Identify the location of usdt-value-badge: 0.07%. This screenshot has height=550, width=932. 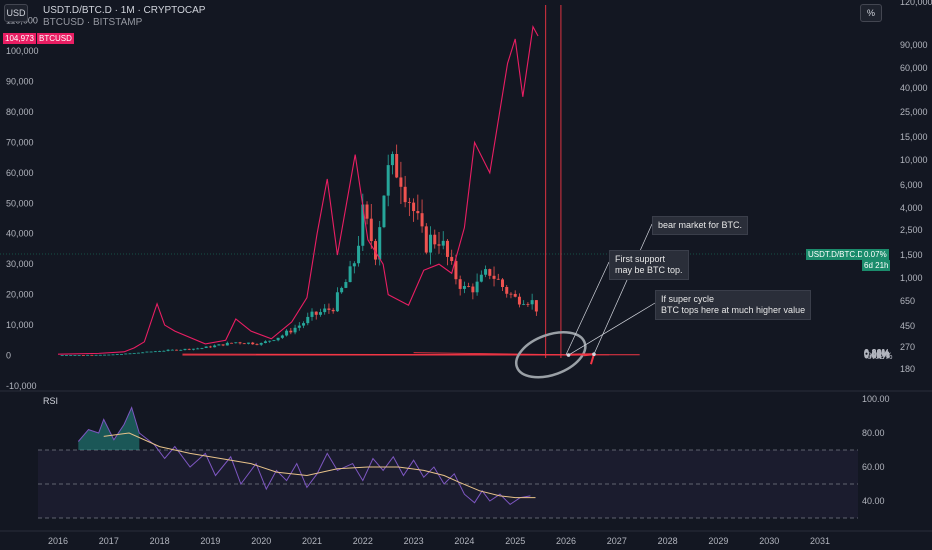
(875, 254).